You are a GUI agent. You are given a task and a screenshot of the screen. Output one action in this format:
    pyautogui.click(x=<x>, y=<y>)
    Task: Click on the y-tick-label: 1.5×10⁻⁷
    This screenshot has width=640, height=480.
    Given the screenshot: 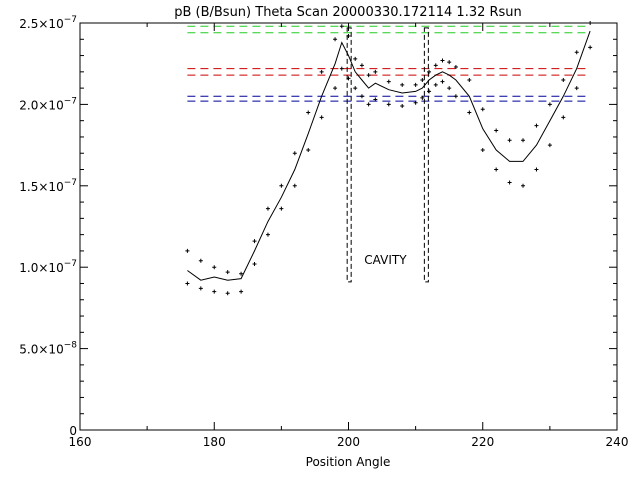 What is the action you would take?
    pyautogui.click(x=48, y=186)
    